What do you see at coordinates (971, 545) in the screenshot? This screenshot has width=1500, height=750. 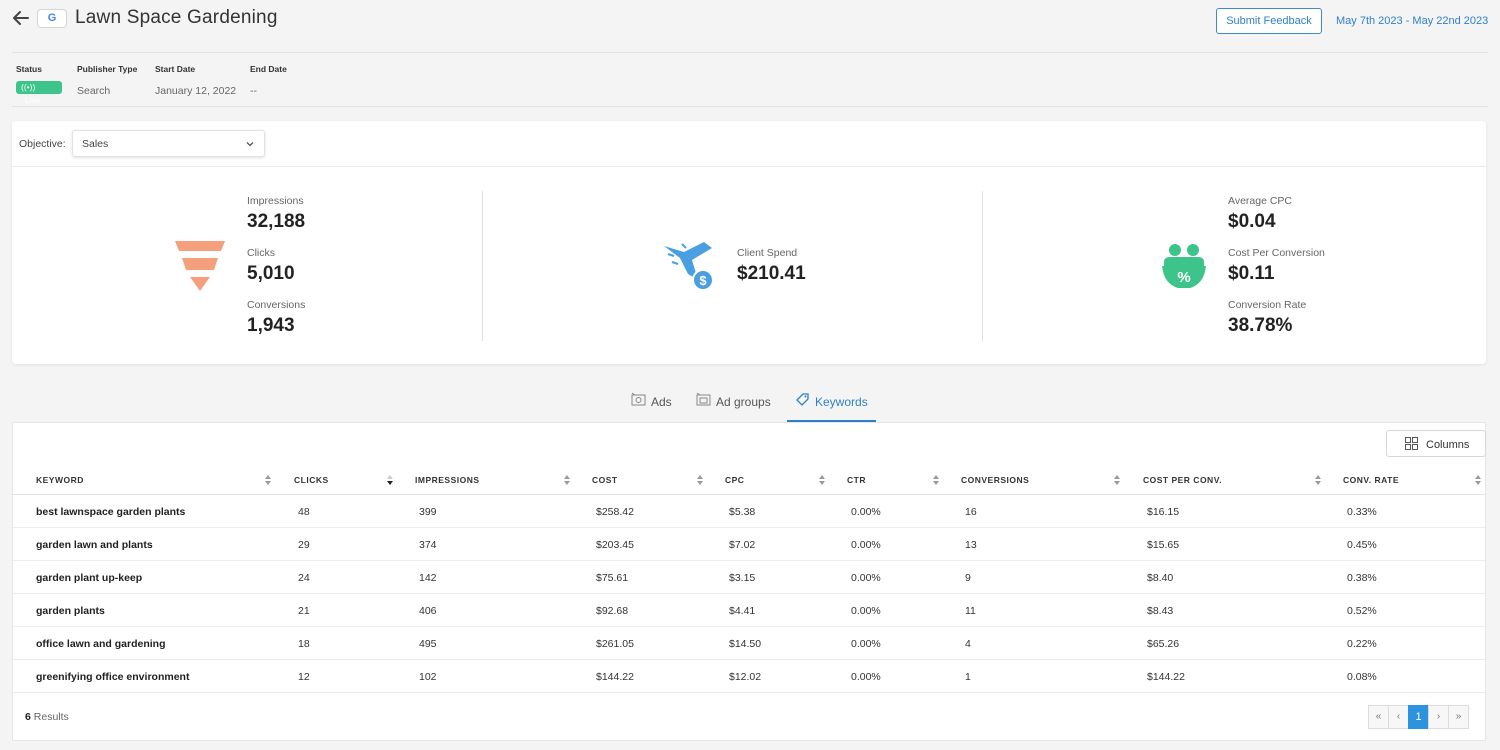 I see `cell-conversions: 13` at bounding box center [971, 545].